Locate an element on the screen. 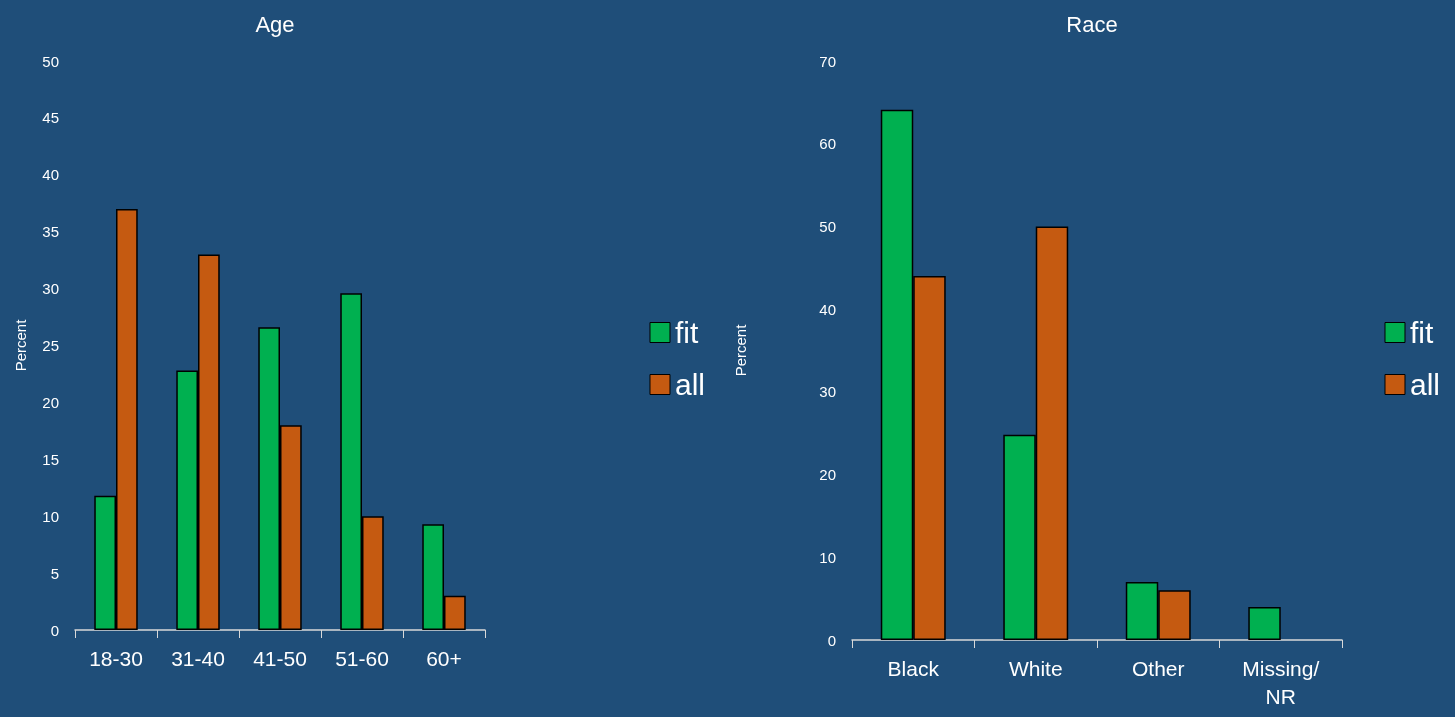  chart-title: Race is located at coordinates (1092, 24).